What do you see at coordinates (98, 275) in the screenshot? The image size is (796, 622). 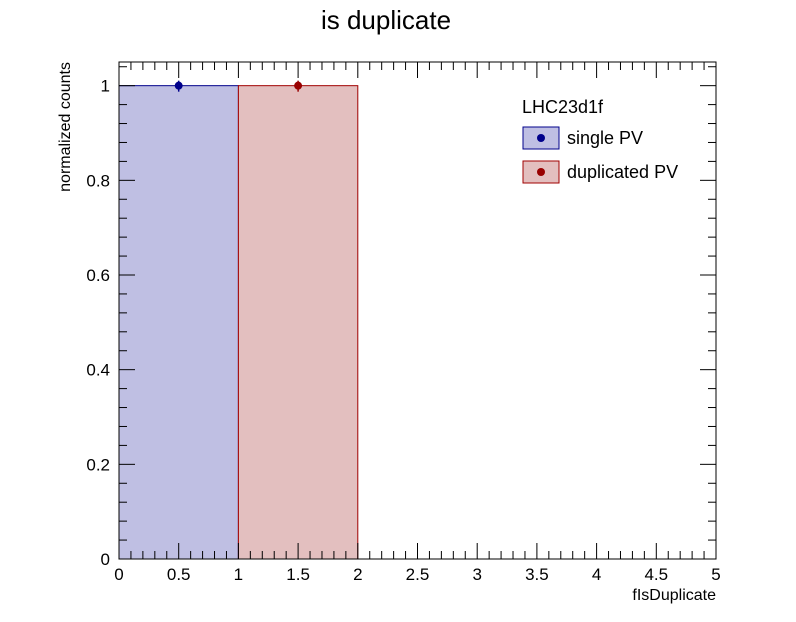 I see `y-tick-label: 0.6` at bounding box center [98, 275].